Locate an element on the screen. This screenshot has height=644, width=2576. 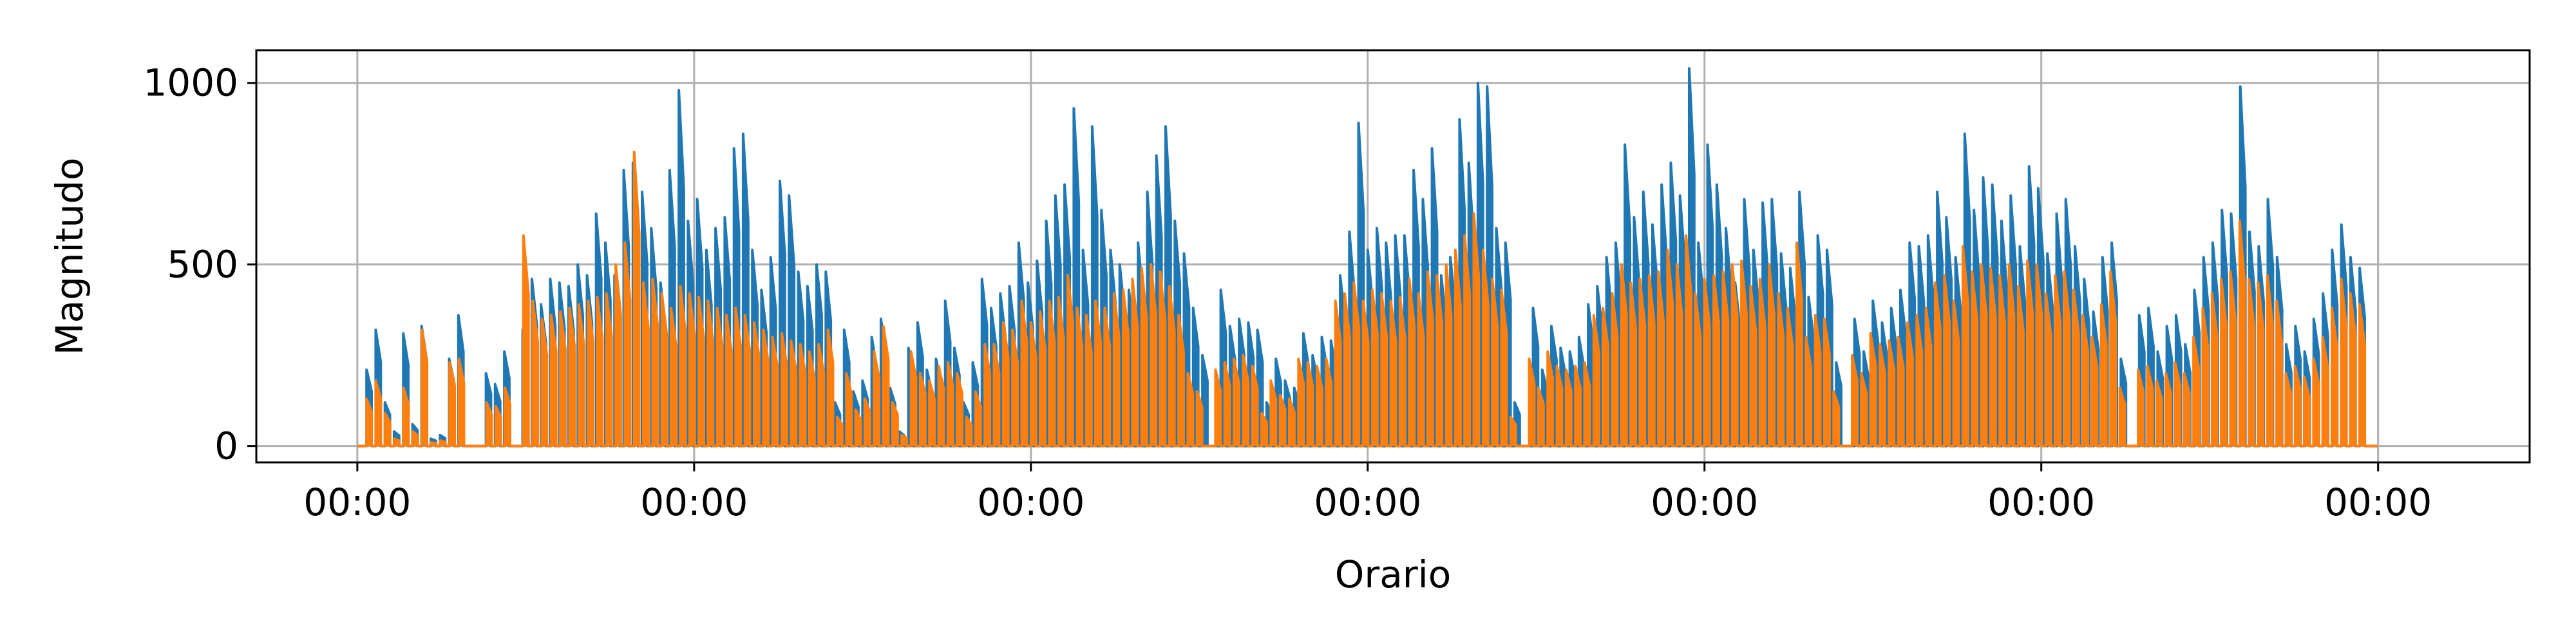
x-axis-label: Orario is located at coordinates (1393, 574).